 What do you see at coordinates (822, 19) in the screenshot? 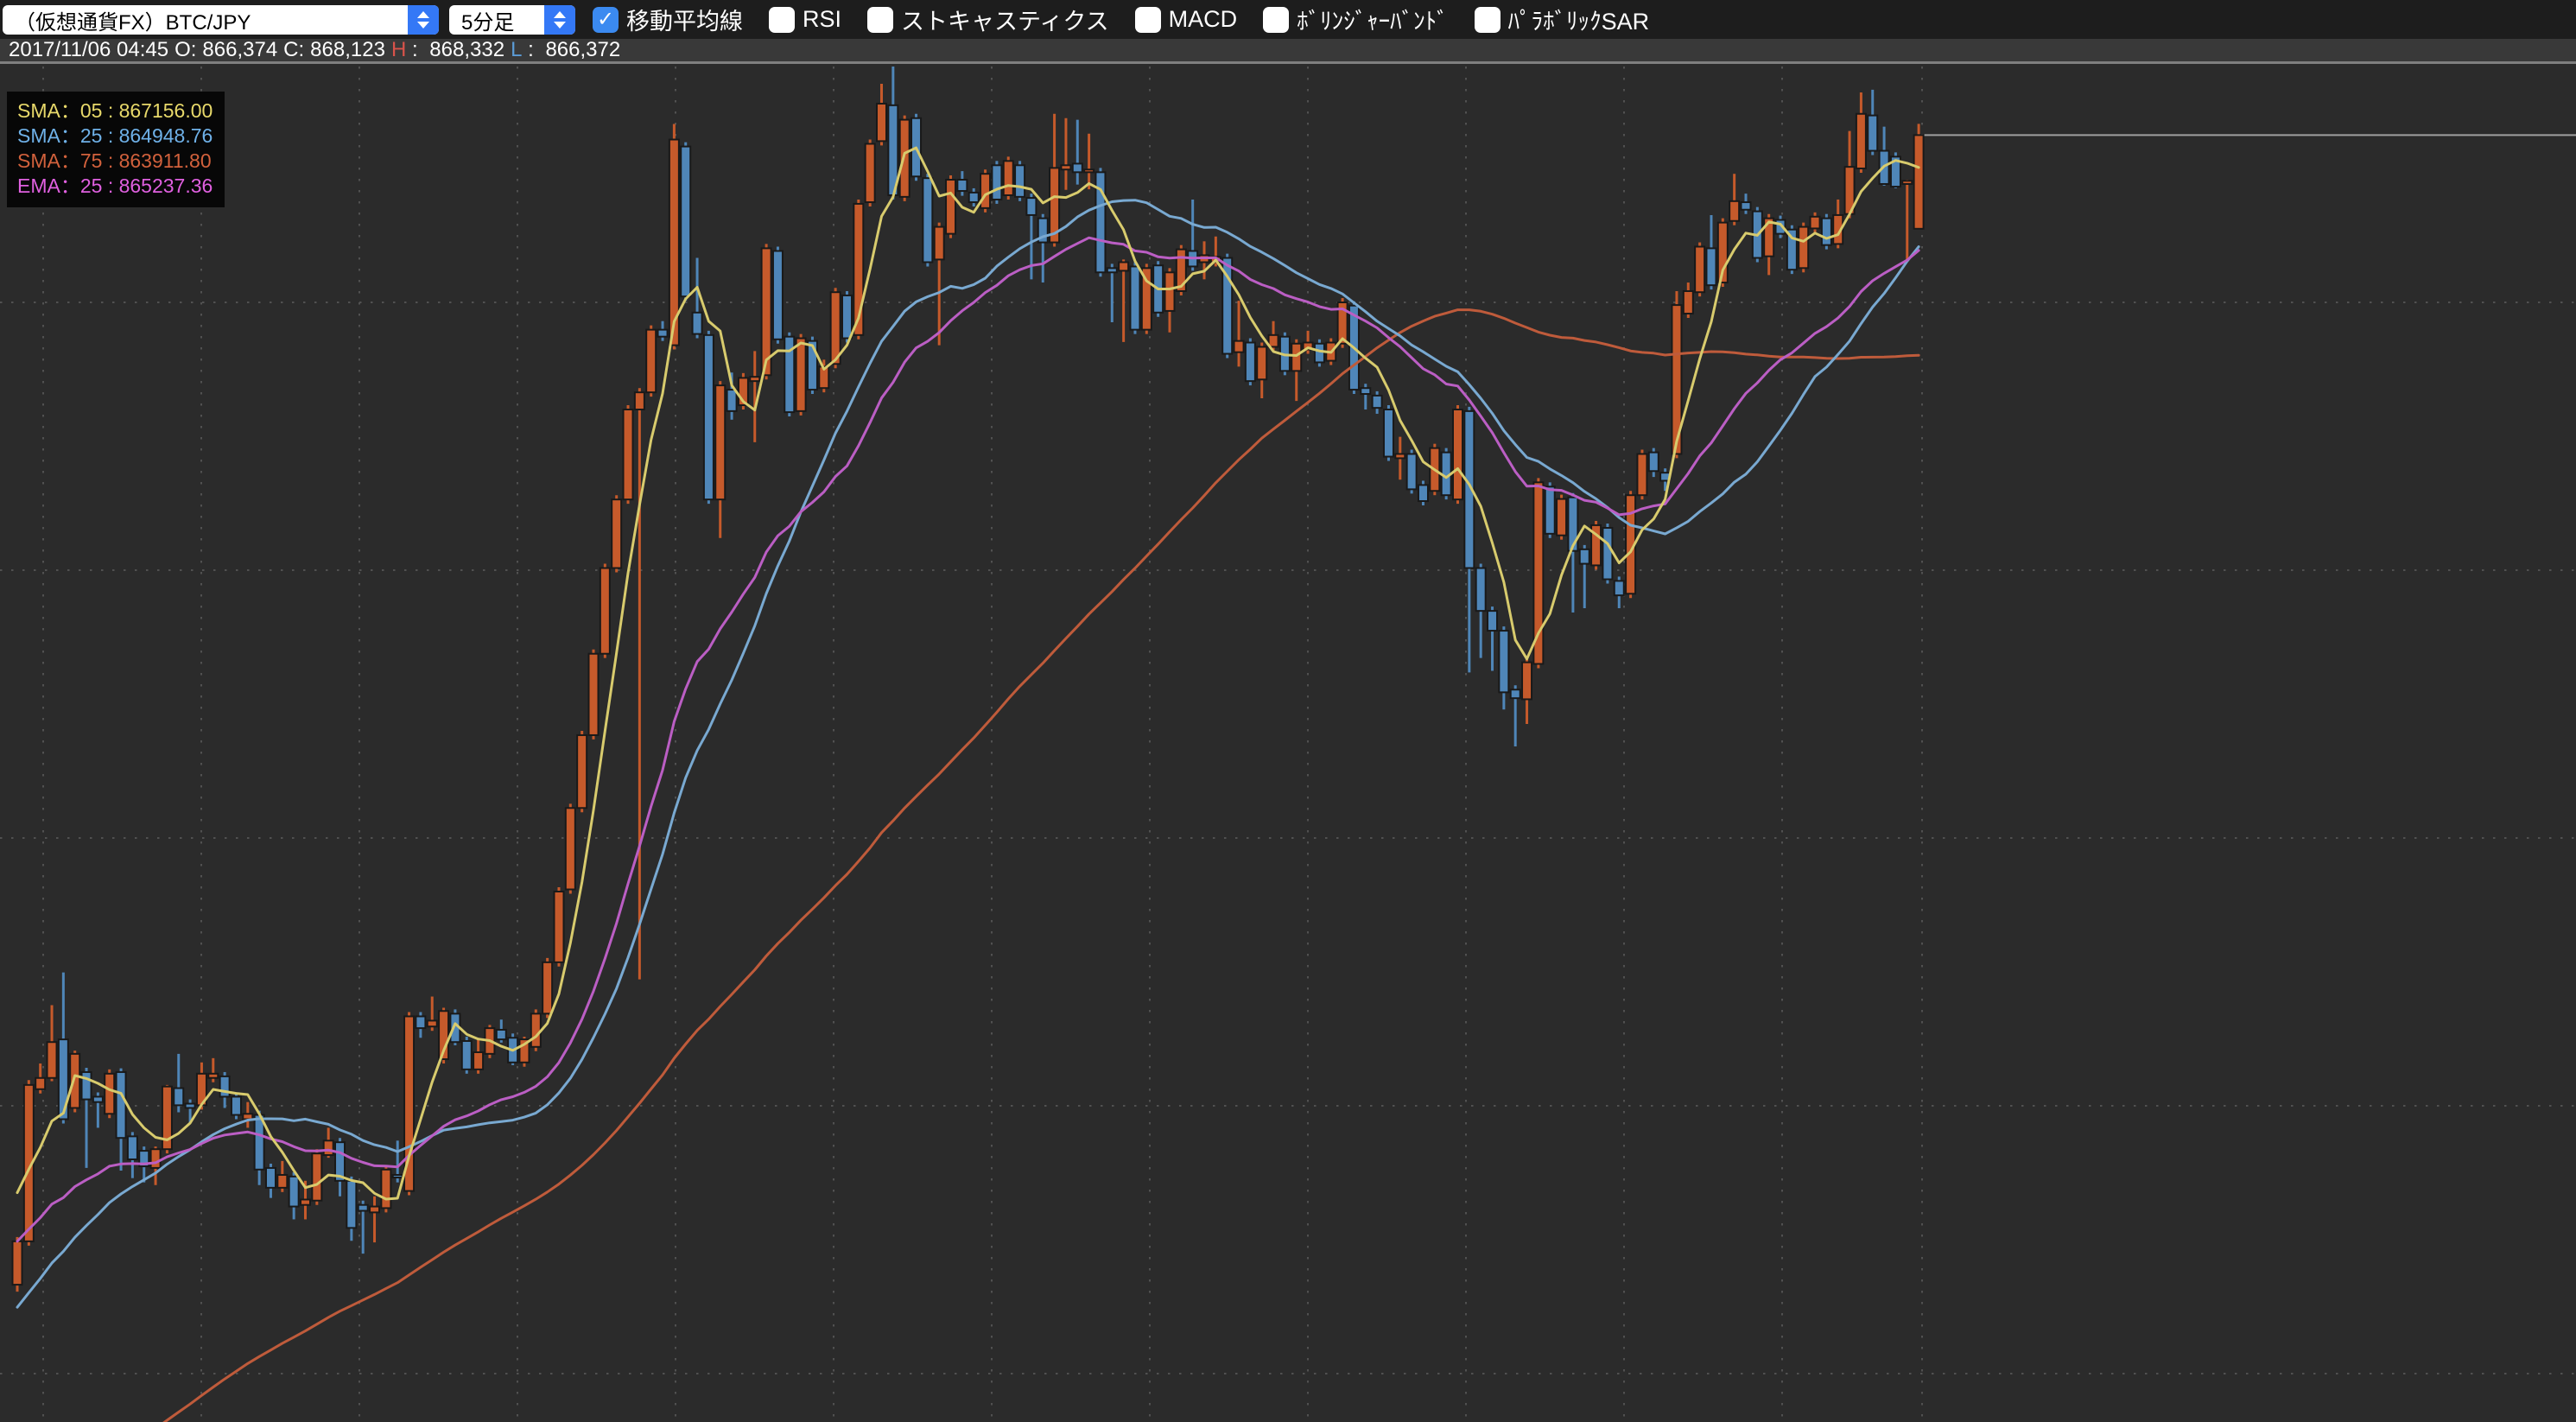
I see `checkbox-label: RSI` at bounding box center [822, 19].